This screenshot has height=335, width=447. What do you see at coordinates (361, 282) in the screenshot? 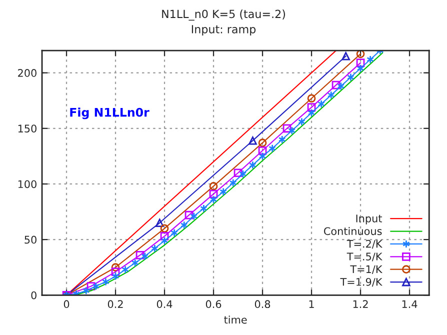
I see `legend-label: T=1.9/K` at bounding box center [361, 282].